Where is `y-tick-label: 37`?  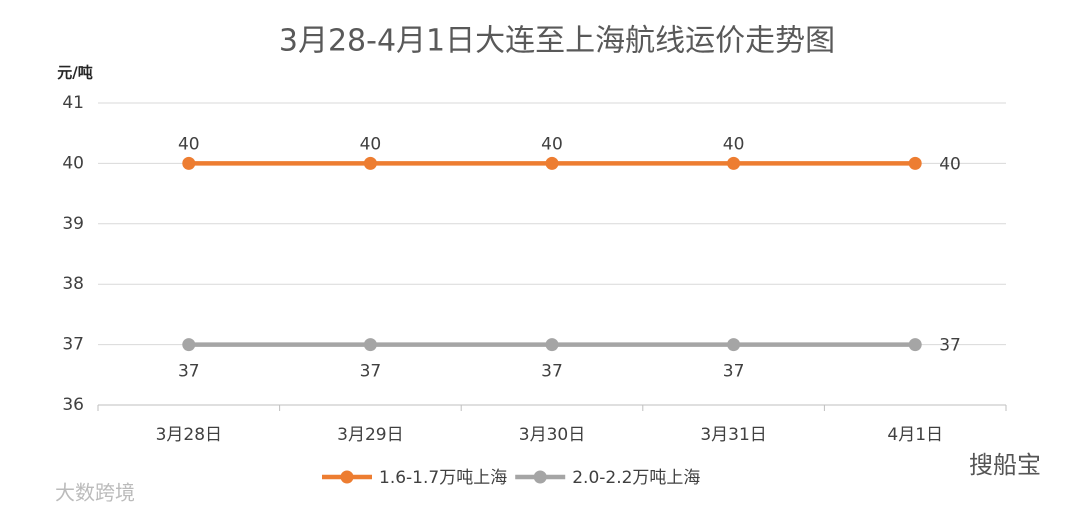 y-tick-label: 37 is located at coordinates (73, 345).